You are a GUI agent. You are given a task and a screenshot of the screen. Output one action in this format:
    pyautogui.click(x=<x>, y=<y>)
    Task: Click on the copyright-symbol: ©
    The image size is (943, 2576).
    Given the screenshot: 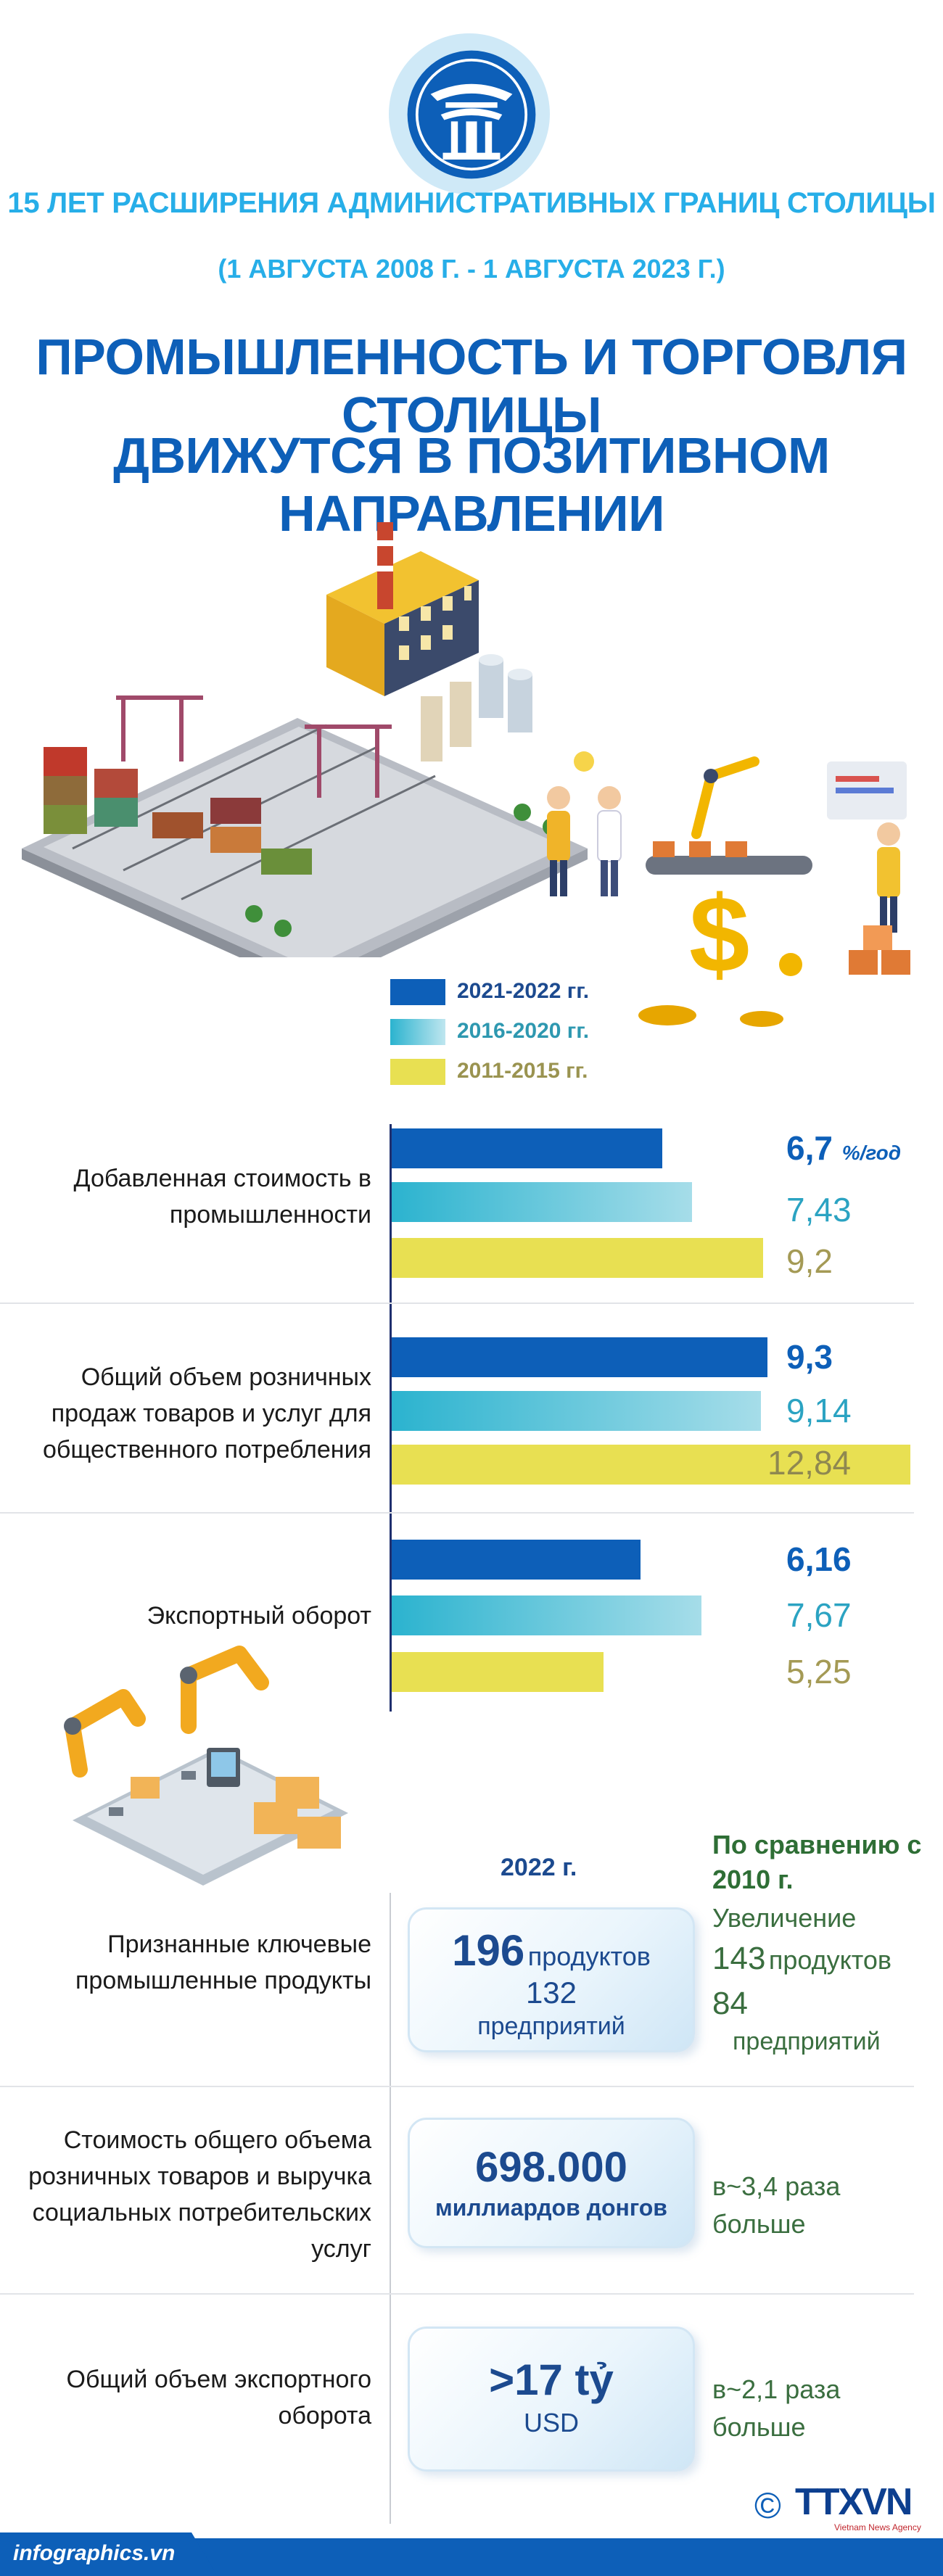 What is the action you would take?
    pyautogui.click(x=767, y=2505)
    